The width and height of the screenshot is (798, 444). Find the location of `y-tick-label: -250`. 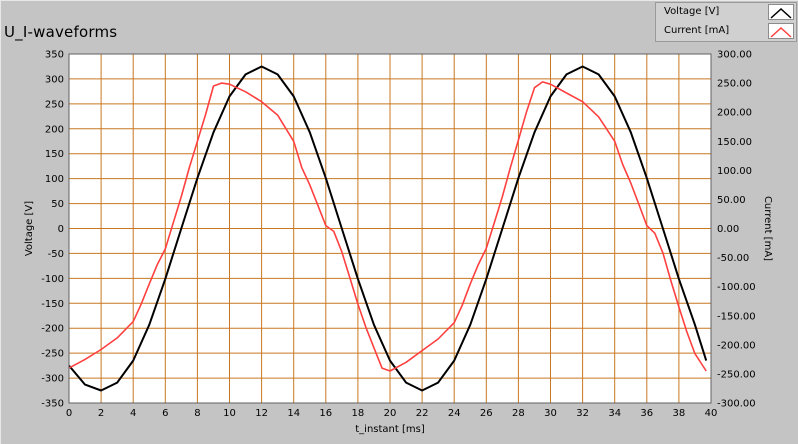

y-tick-label: -250 is located at coordinates (52, 354).